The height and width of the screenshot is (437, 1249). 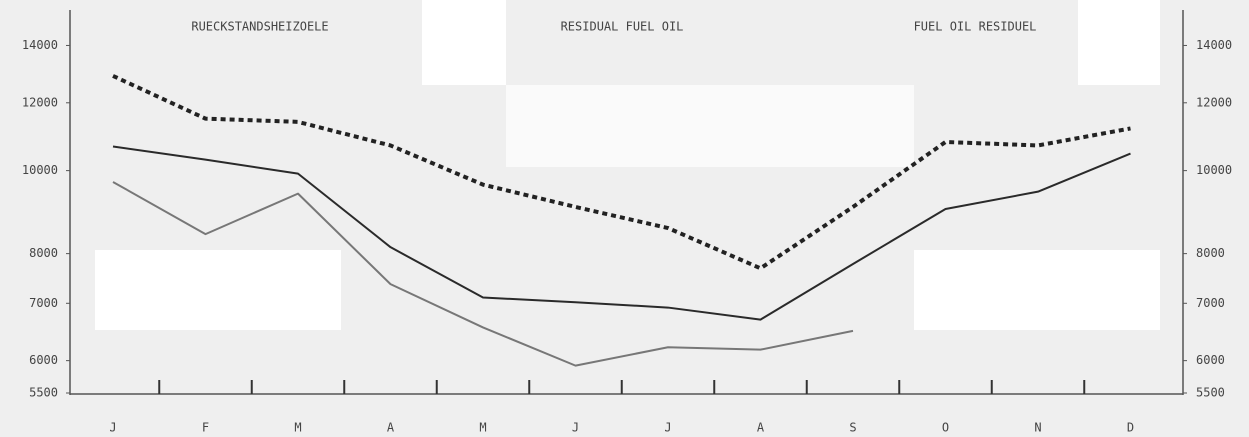 I want to click on y-tick-label: 10000, so click(x=40, y=170).